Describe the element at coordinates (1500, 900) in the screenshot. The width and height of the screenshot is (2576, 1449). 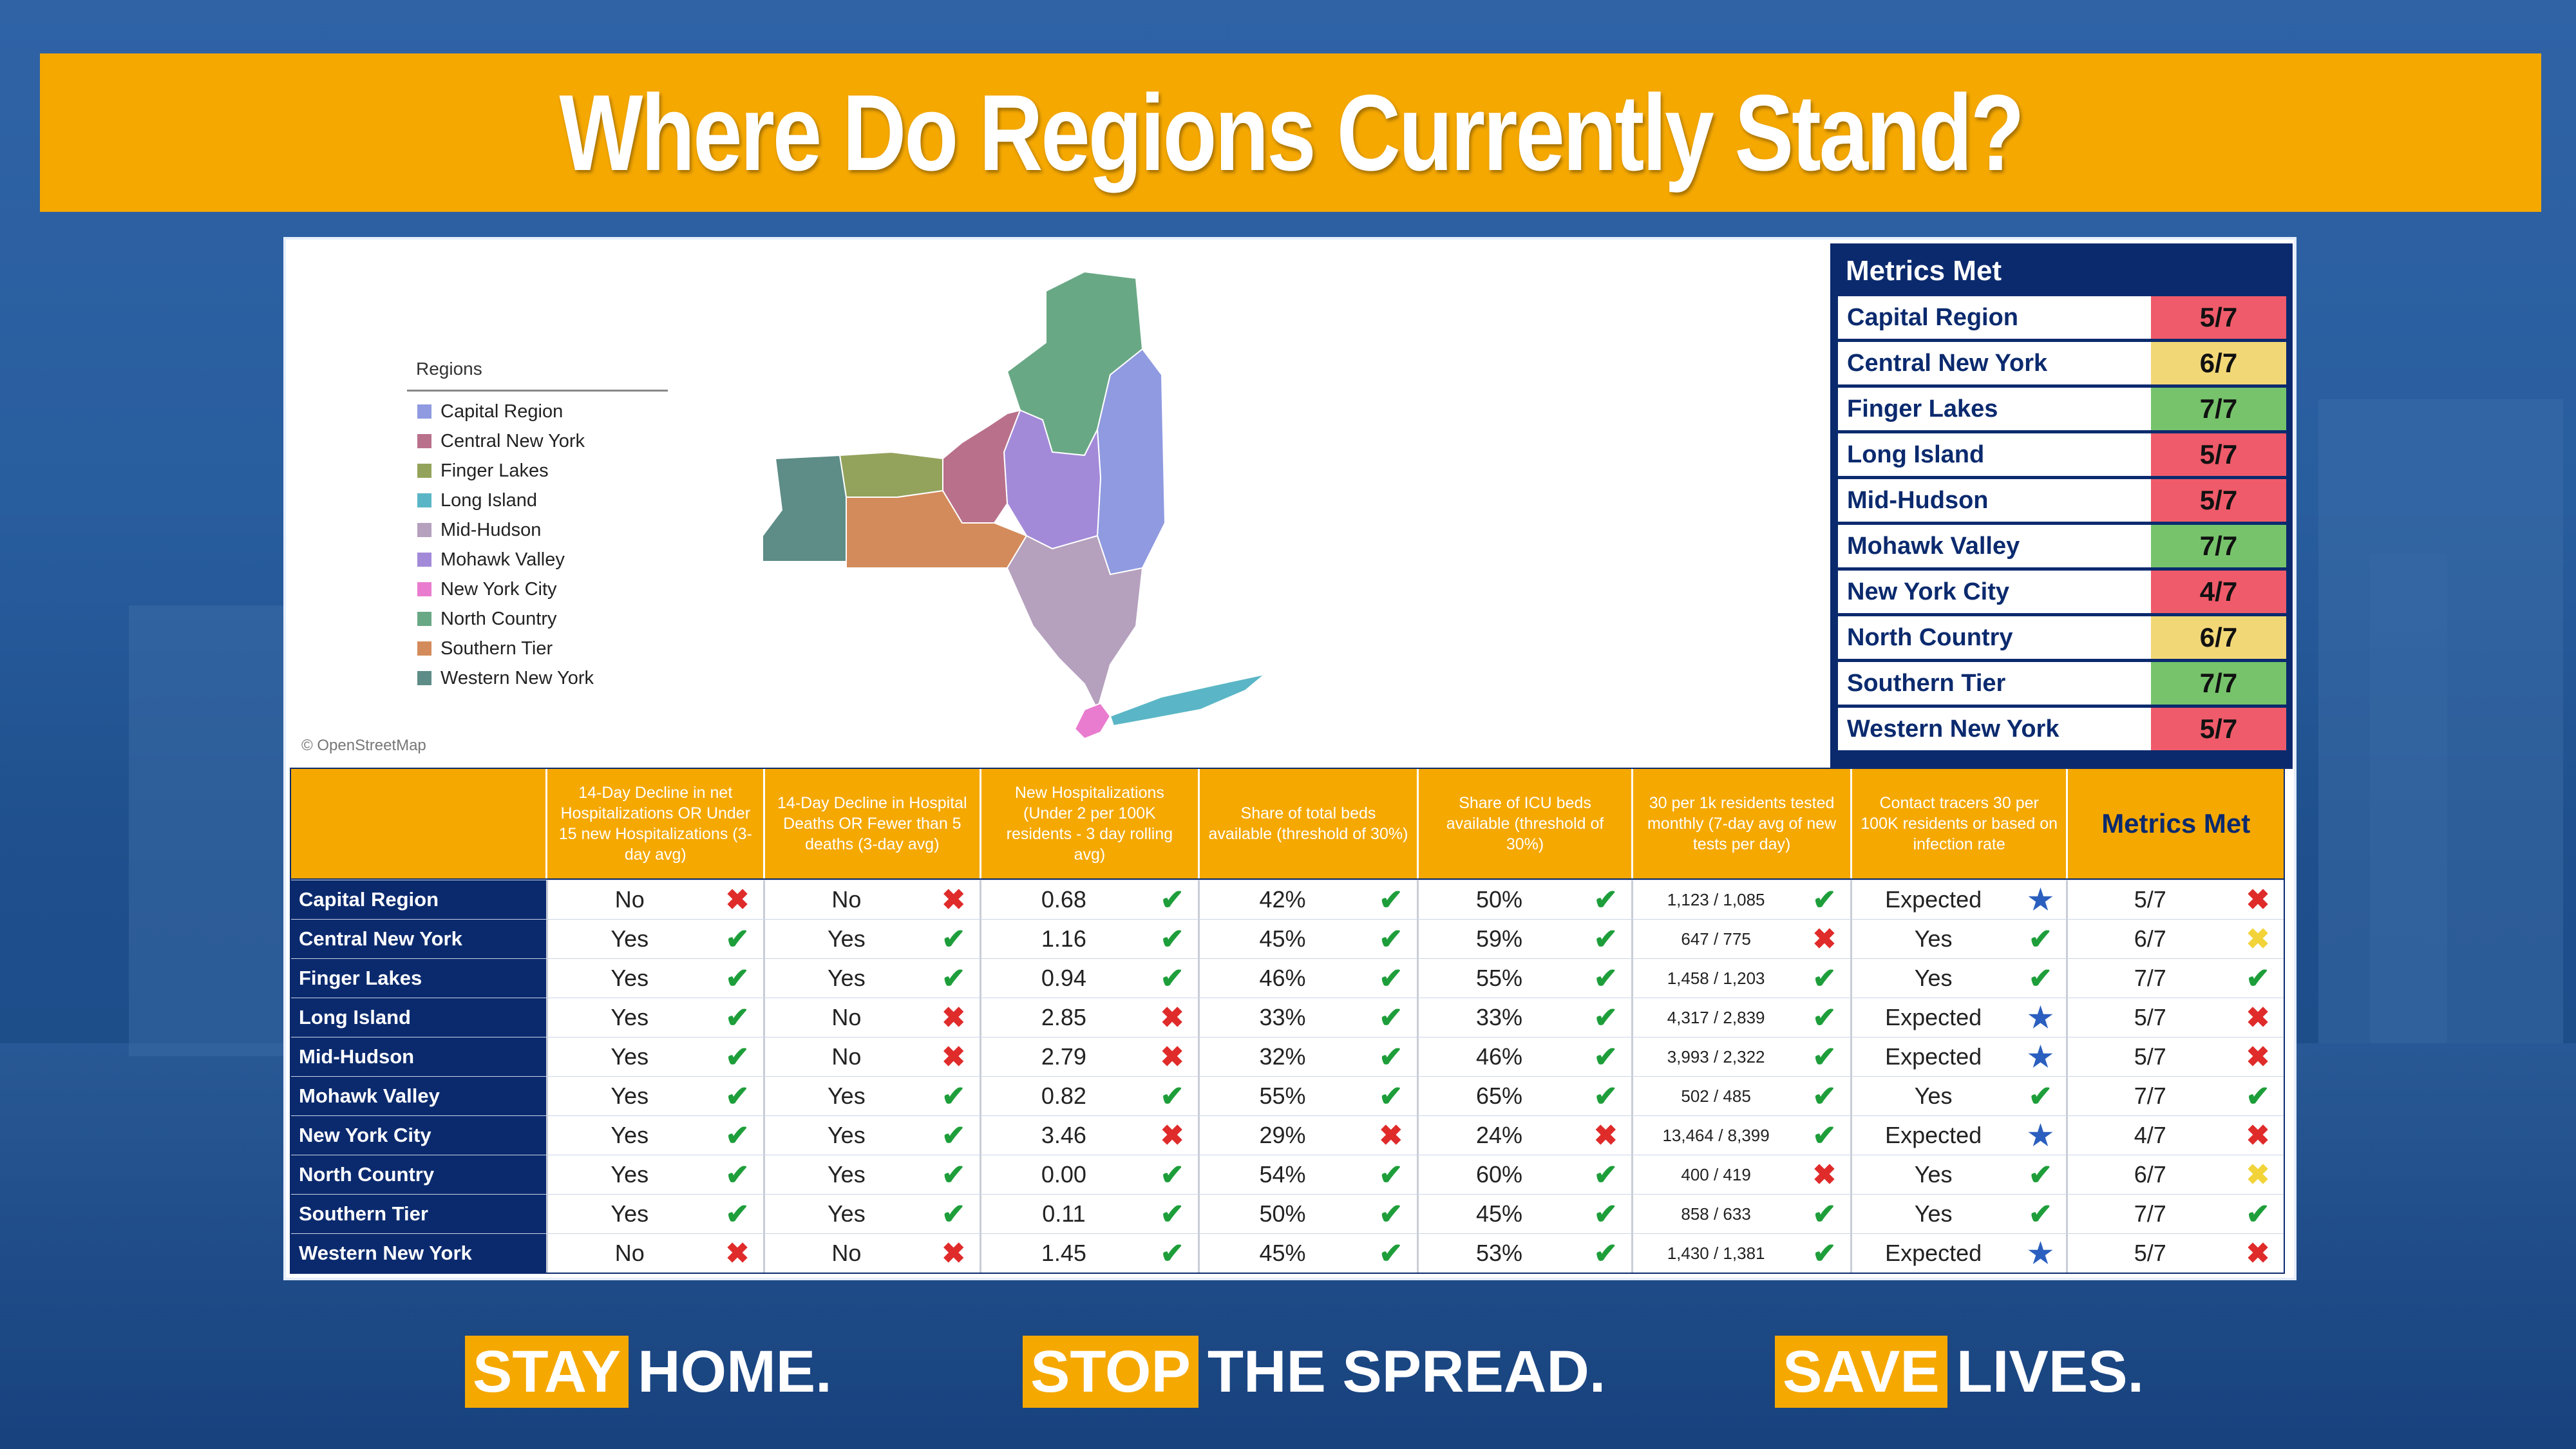
I see `cell-value: 50%` at that location.